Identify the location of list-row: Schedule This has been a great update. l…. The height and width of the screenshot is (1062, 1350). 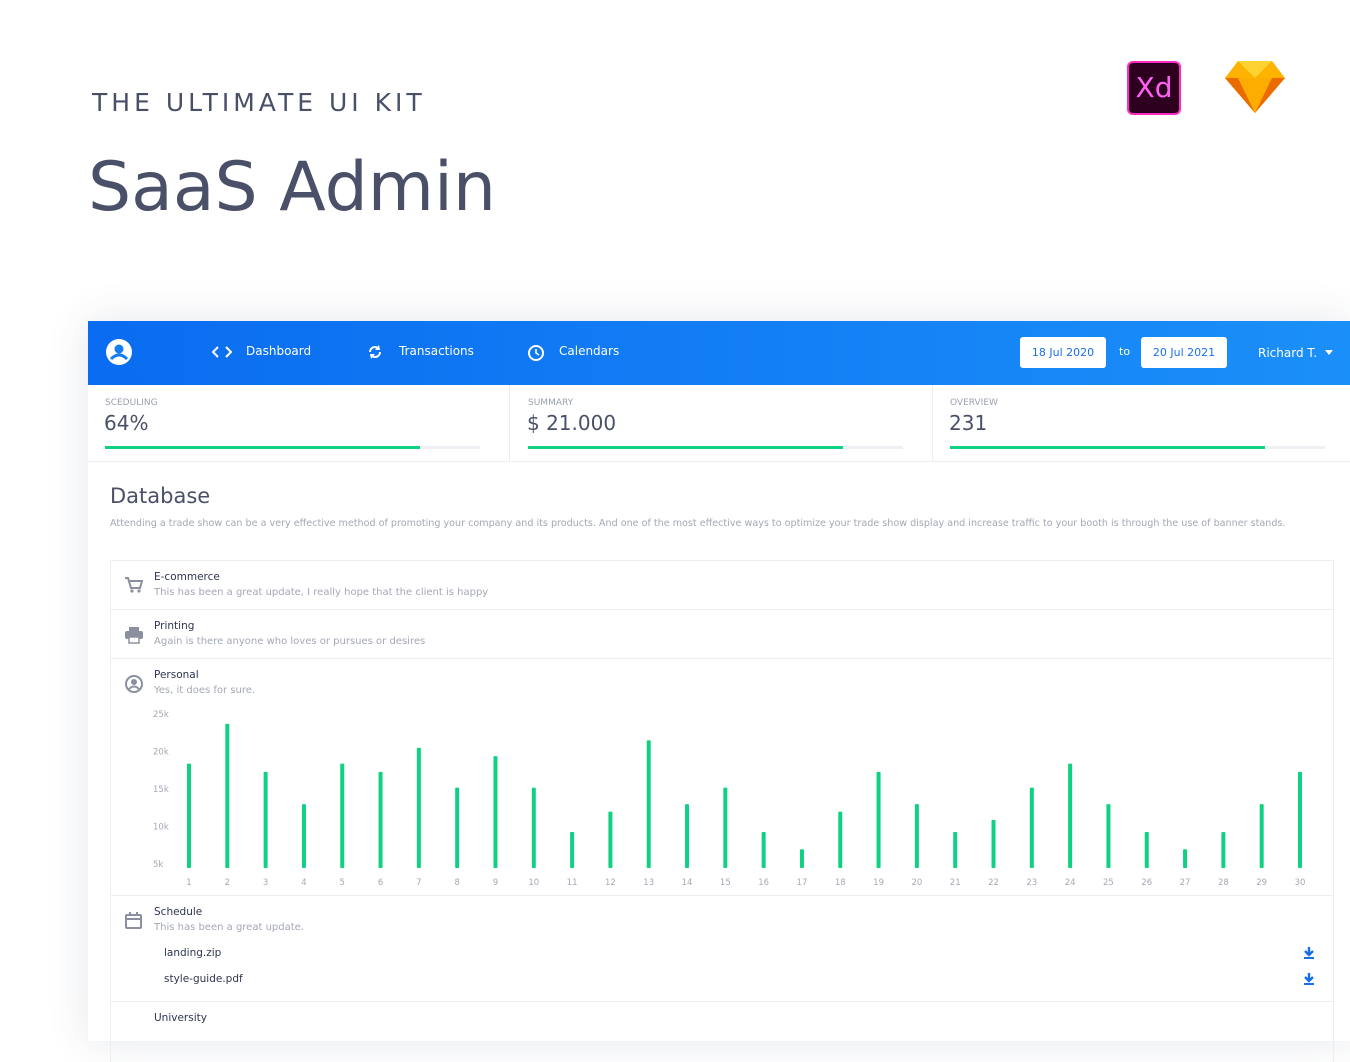
(722, 948).